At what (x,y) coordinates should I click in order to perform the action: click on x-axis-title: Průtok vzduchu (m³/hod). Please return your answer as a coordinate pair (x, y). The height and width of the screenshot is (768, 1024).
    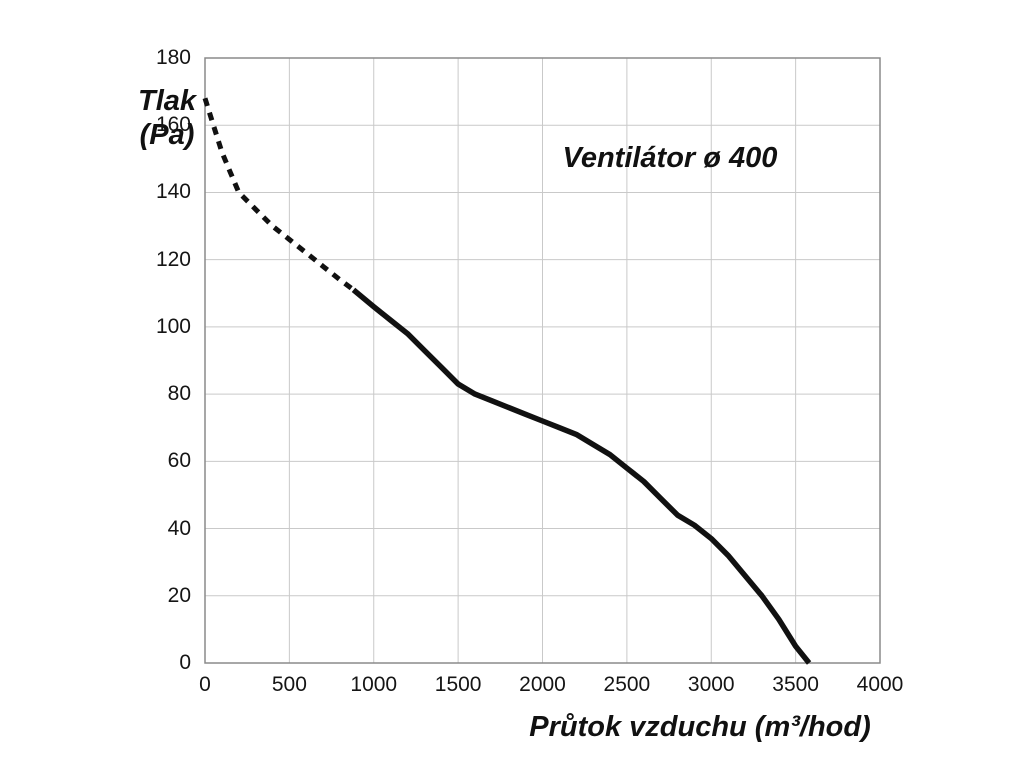
    Looking at the image, I should click on (700, 727).